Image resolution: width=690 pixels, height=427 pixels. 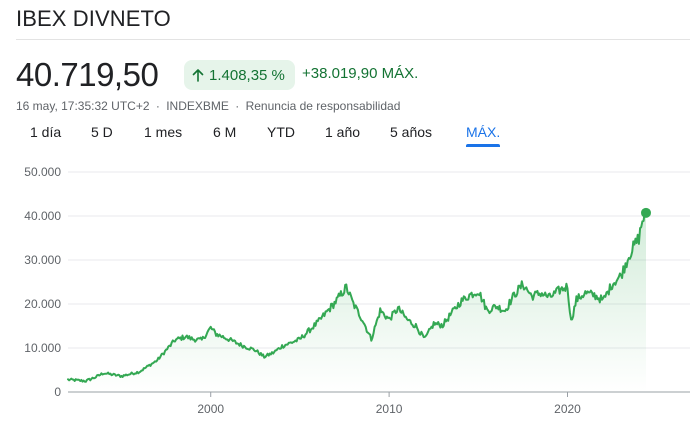 I want to click on tab-ytd: YTD, so click(x=281, y=132).